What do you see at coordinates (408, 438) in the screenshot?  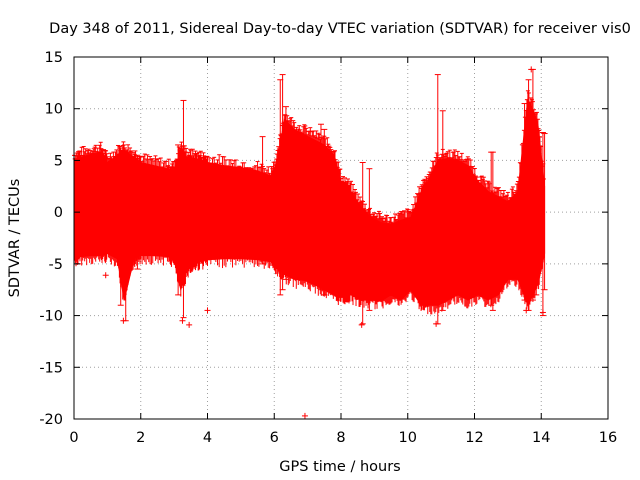 I see `x-tick-label: 10` at bounding box center [408, 438].